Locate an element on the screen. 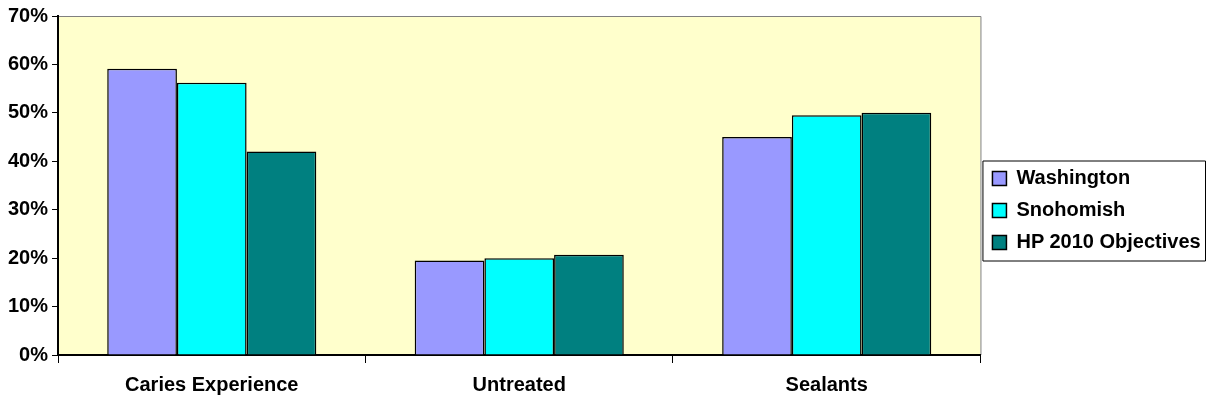 The image size is (1215, 411). y-tick-label: 0% is located at coordinates (34, 353).